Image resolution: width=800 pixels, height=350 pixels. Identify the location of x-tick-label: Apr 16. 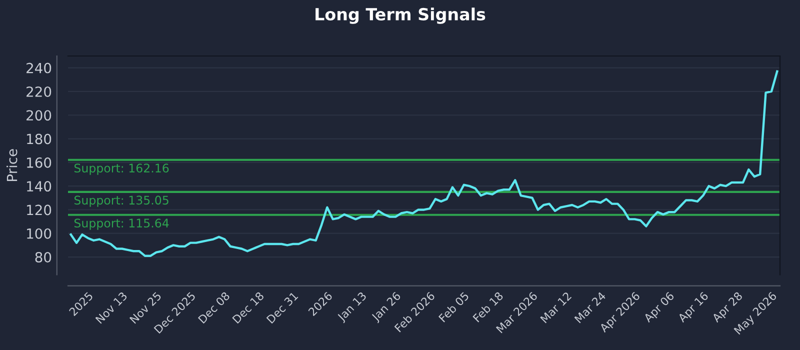
(693, 307).